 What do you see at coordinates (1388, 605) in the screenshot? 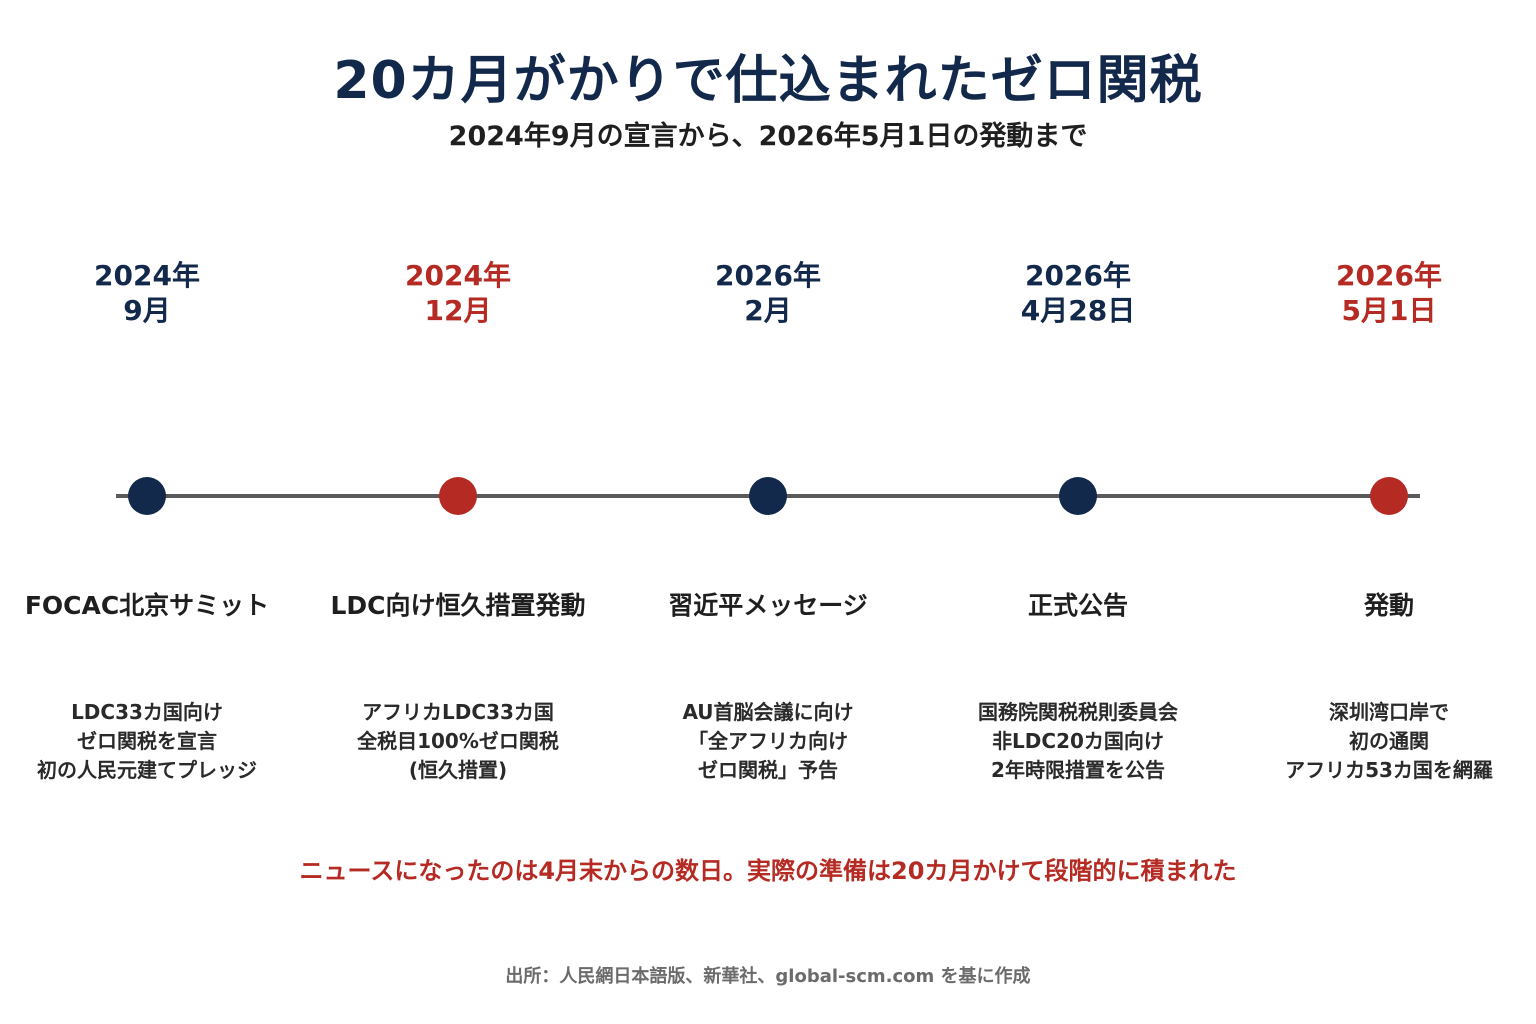
I see `event-label: 発動` at bounding box center [1388, 605].